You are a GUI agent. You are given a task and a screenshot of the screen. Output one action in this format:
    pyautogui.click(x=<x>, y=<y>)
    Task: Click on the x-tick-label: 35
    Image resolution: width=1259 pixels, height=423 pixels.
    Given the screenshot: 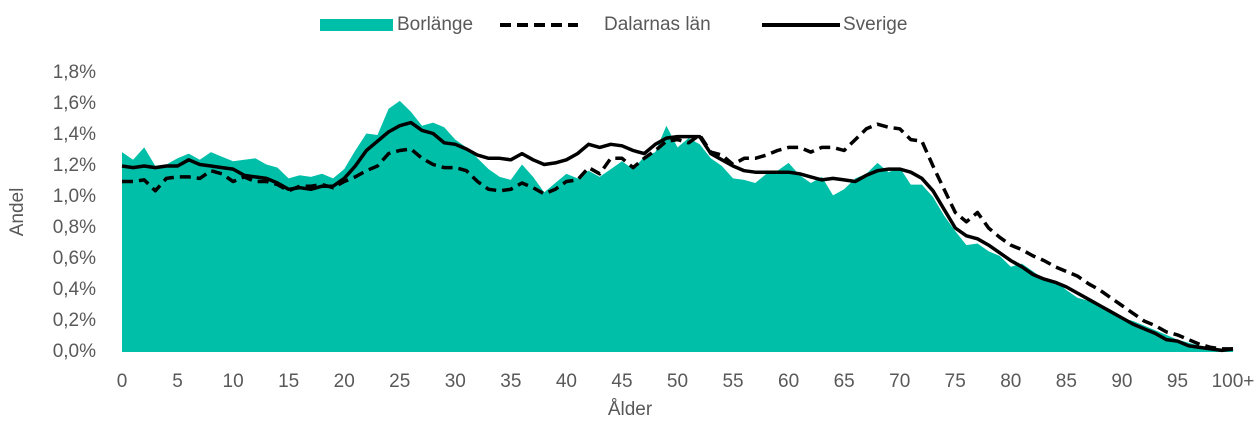 What is the action you would take?
    pyautogui.click(x=510, y=381)
    